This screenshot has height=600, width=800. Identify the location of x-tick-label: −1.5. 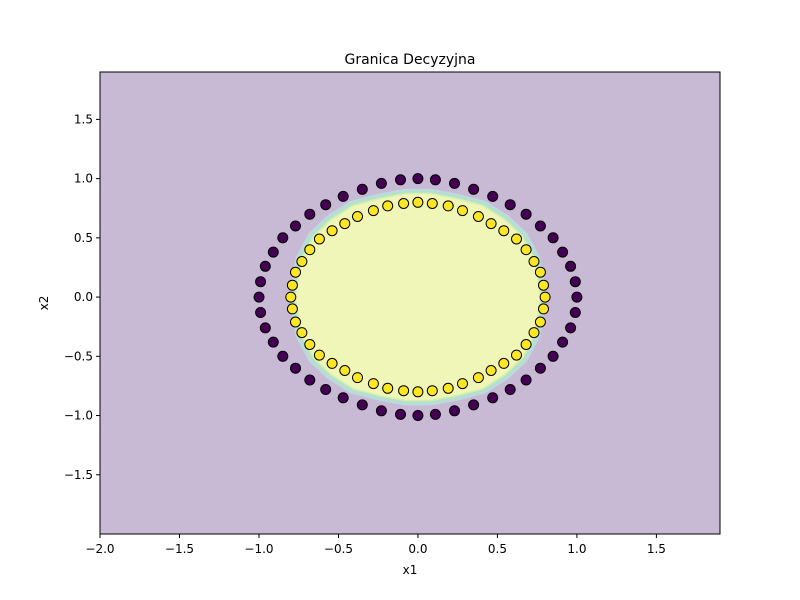
(179, 549).